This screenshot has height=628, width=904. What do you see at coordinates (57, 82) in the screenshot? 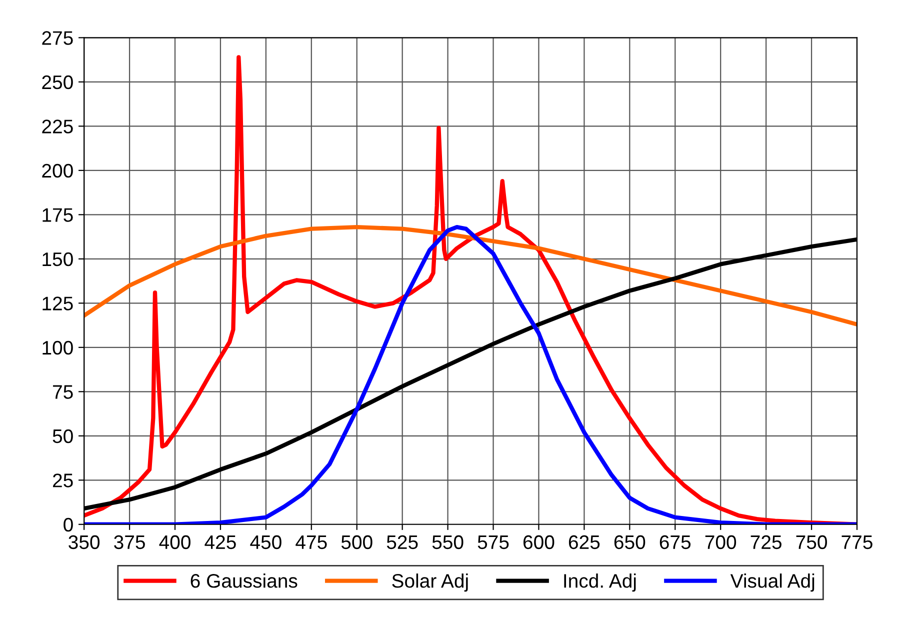
I see `y-tick-label: 250` at bounding box center [57, 82].